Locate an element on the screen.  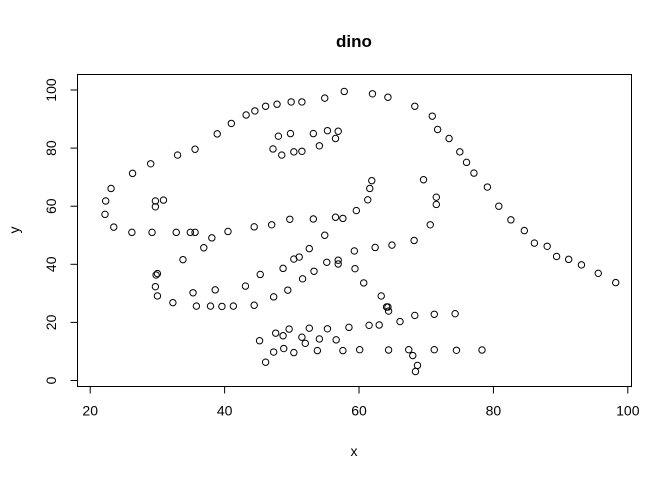
x-axis-label: x is located at coordinates (354, 451).